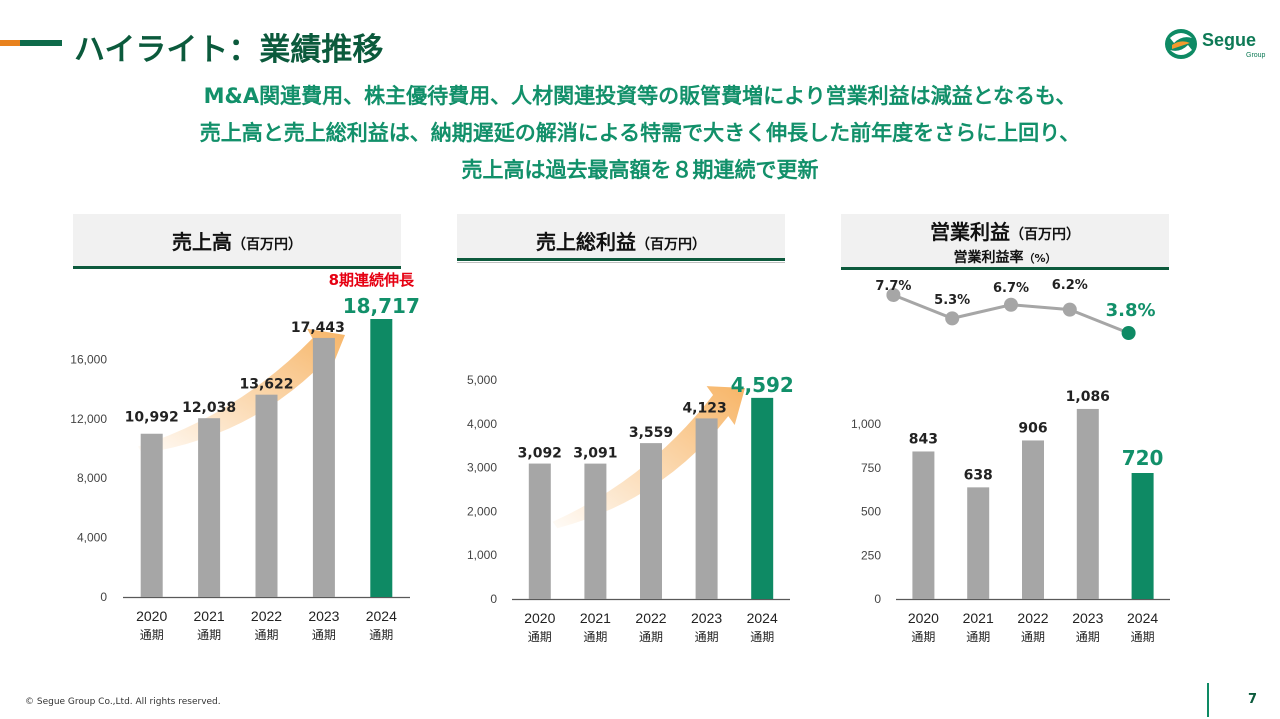 This screenshot has height=719, width=1280. What do you see at coordinates (1040, 258) in the screenshot?
I see `op-margin-unit: （%）` at bounding box center [1040, 258].